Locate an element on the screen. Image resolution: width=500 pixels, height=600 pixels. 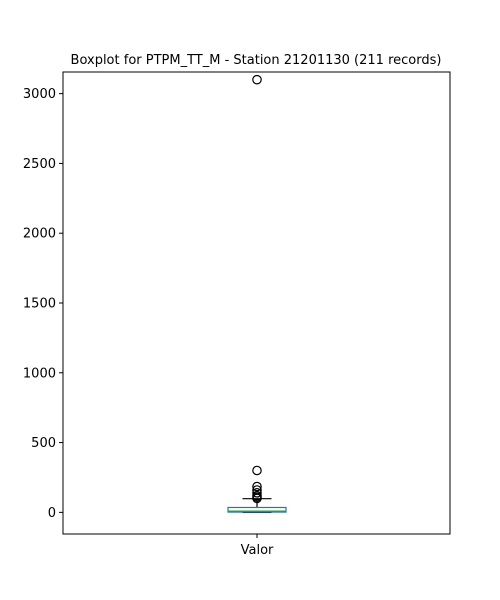
iqr-box is located at coordinates (257, 509).